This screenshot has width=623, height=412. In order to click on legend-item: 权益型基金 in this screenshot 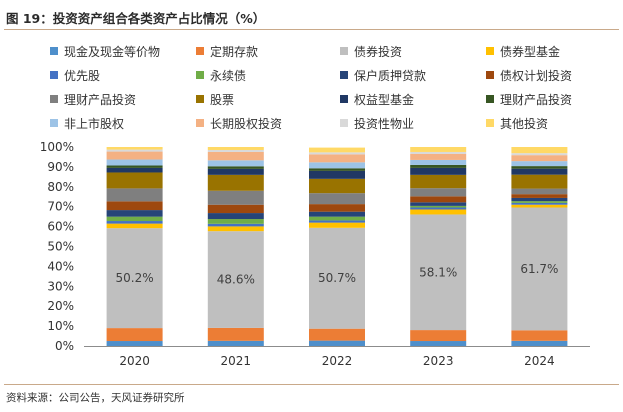, I will do `click(377, 99)`.